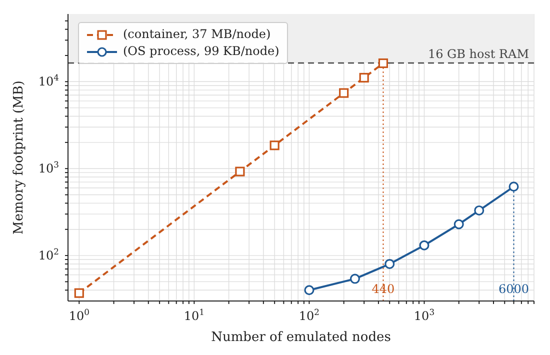  Describe the element at coordinates (201, 51) in the screenshot. I see `legend-label: (OS process, 99 KB/node)` at that location.